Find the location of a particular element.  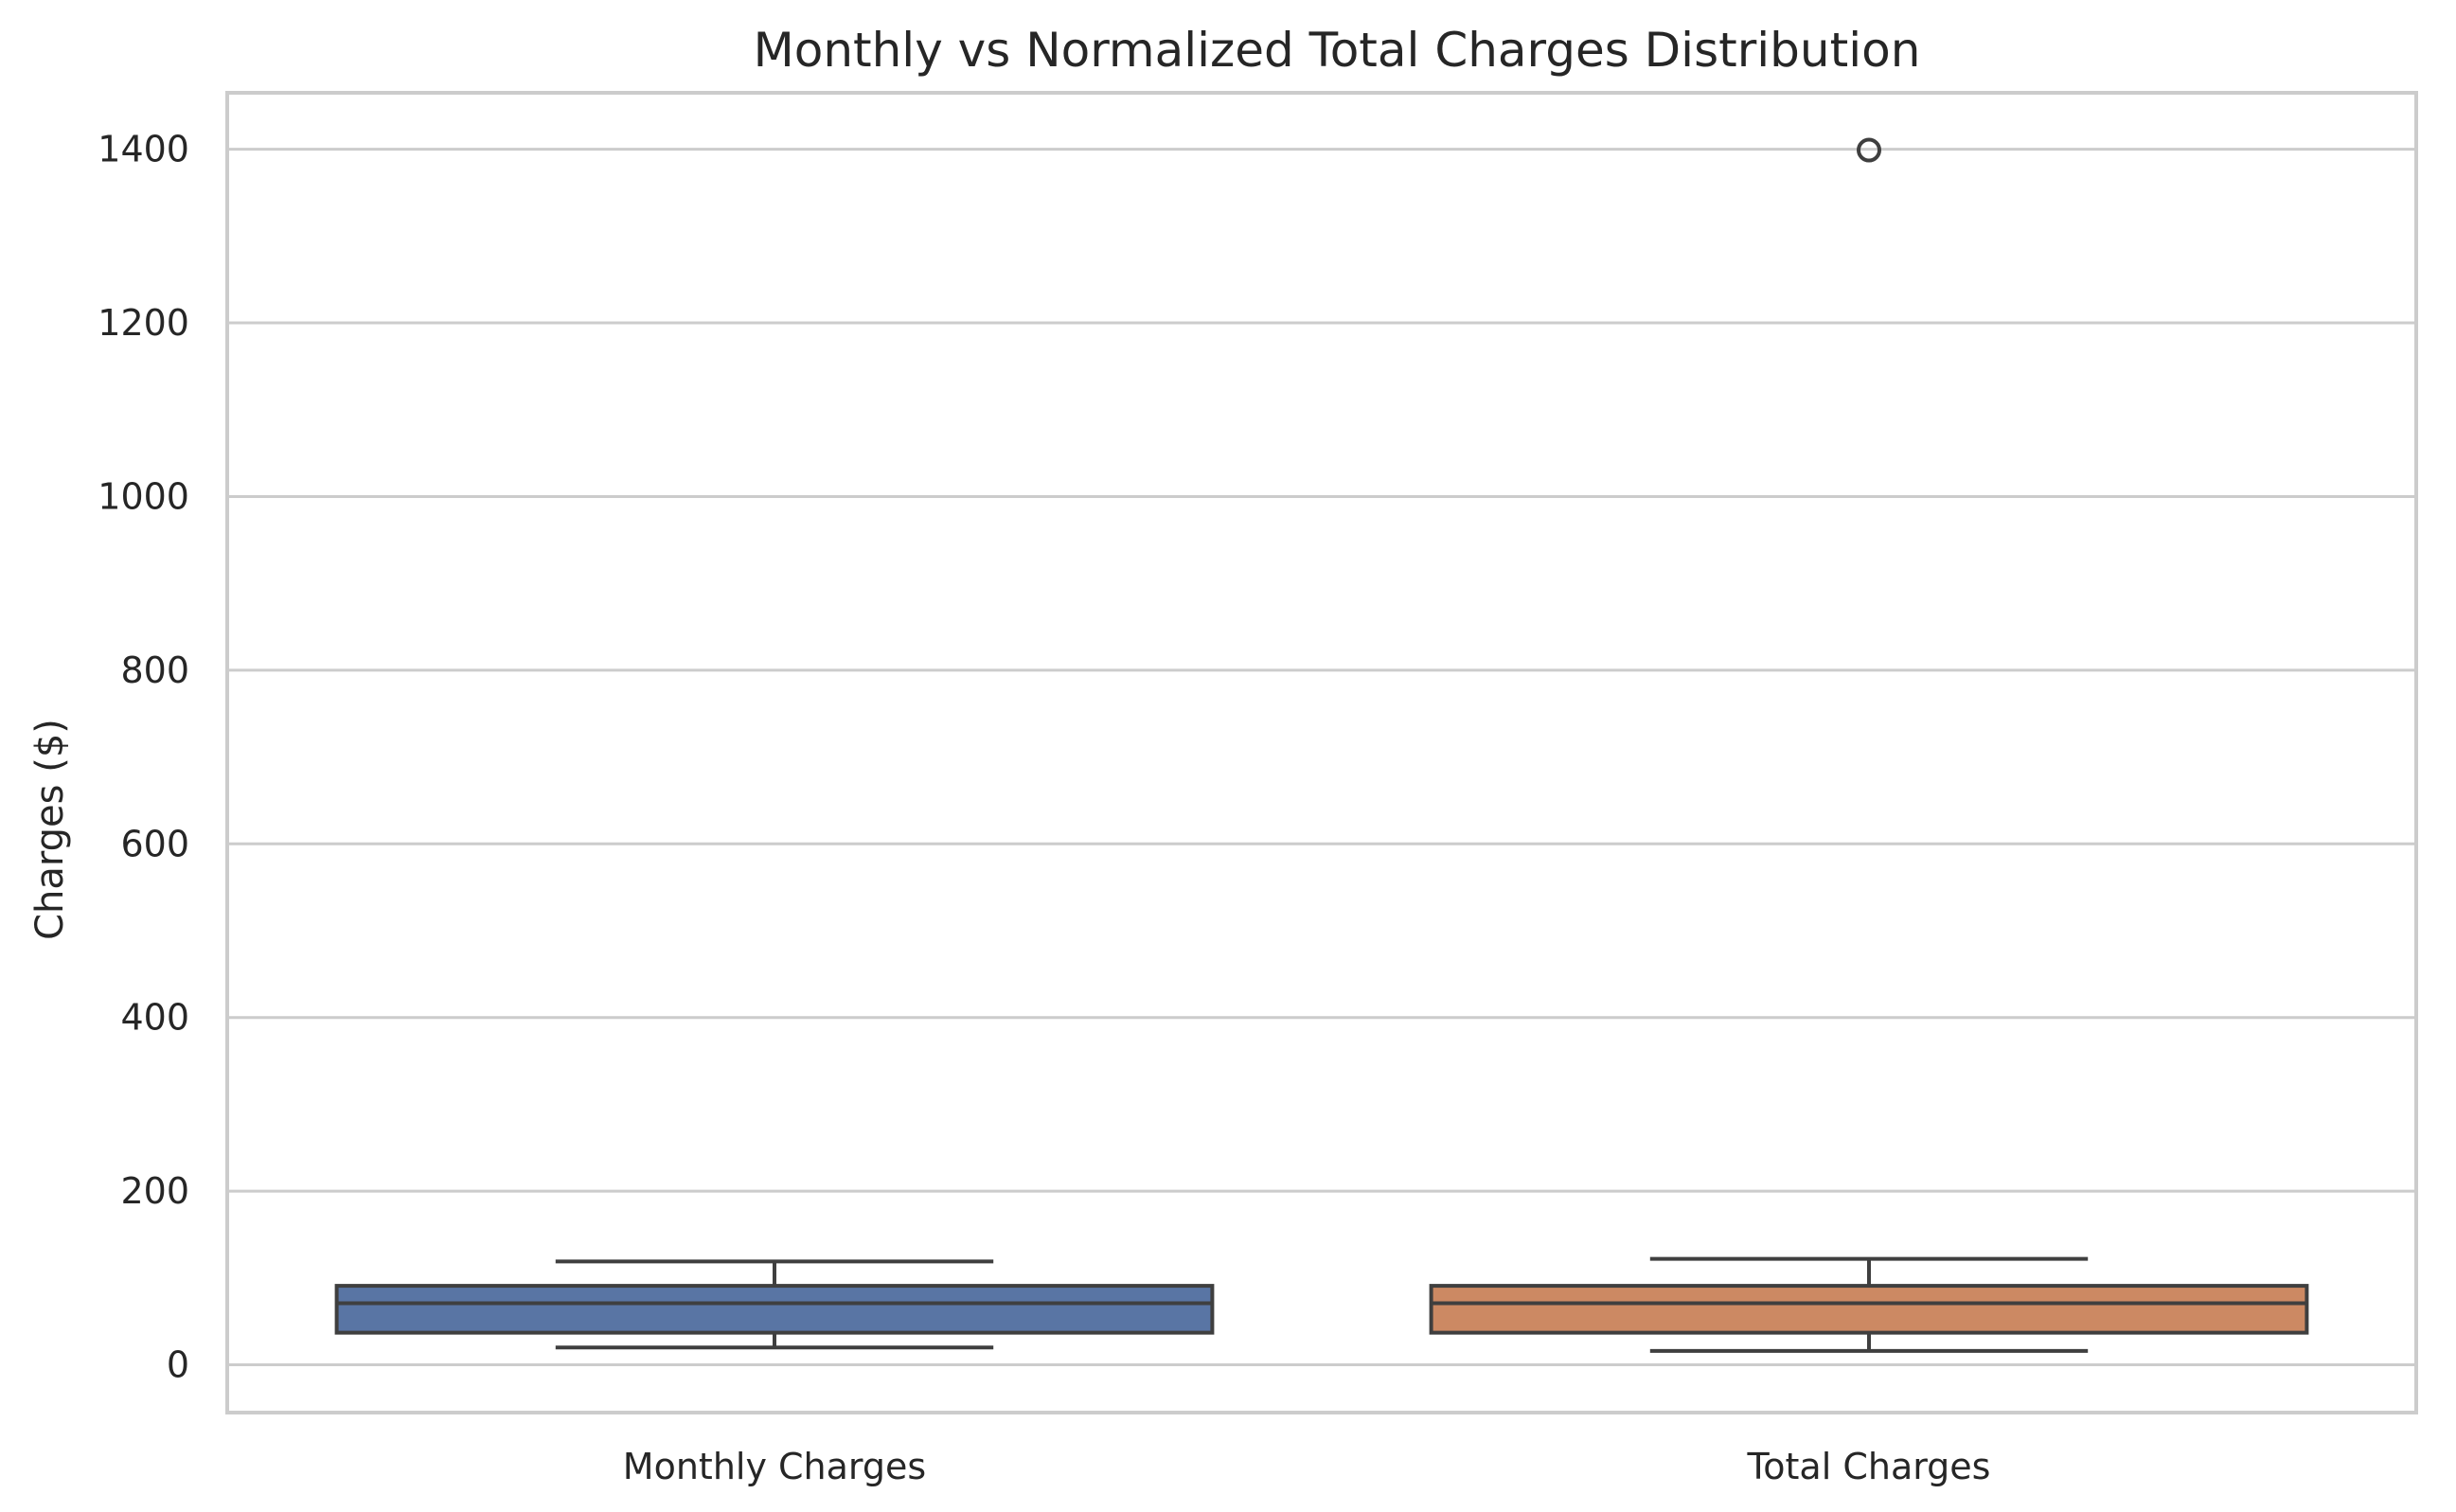

y-tick-label-1200: 1200 is located at coordinates (143, 323).